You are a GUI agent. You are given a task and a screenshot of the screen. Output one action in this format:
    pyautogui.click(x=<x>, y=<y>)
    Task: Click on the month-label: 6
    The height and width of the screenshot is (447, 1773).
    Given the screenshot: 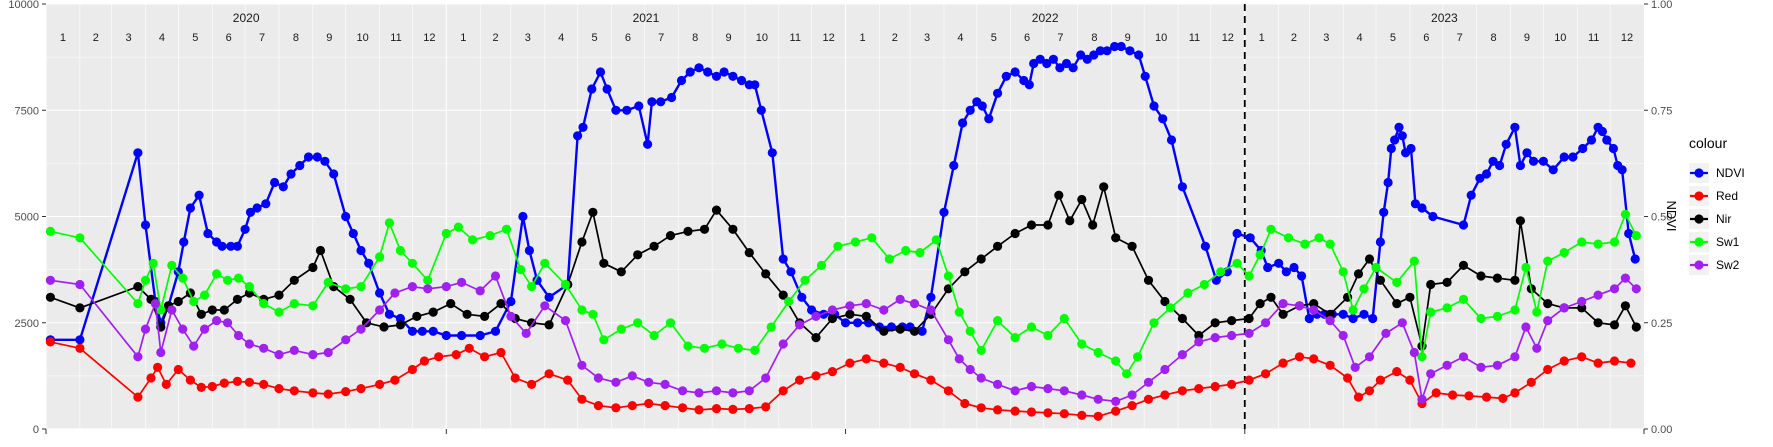 What is the action you would take?
    pyautogui.click(x=1027, y=38)
    